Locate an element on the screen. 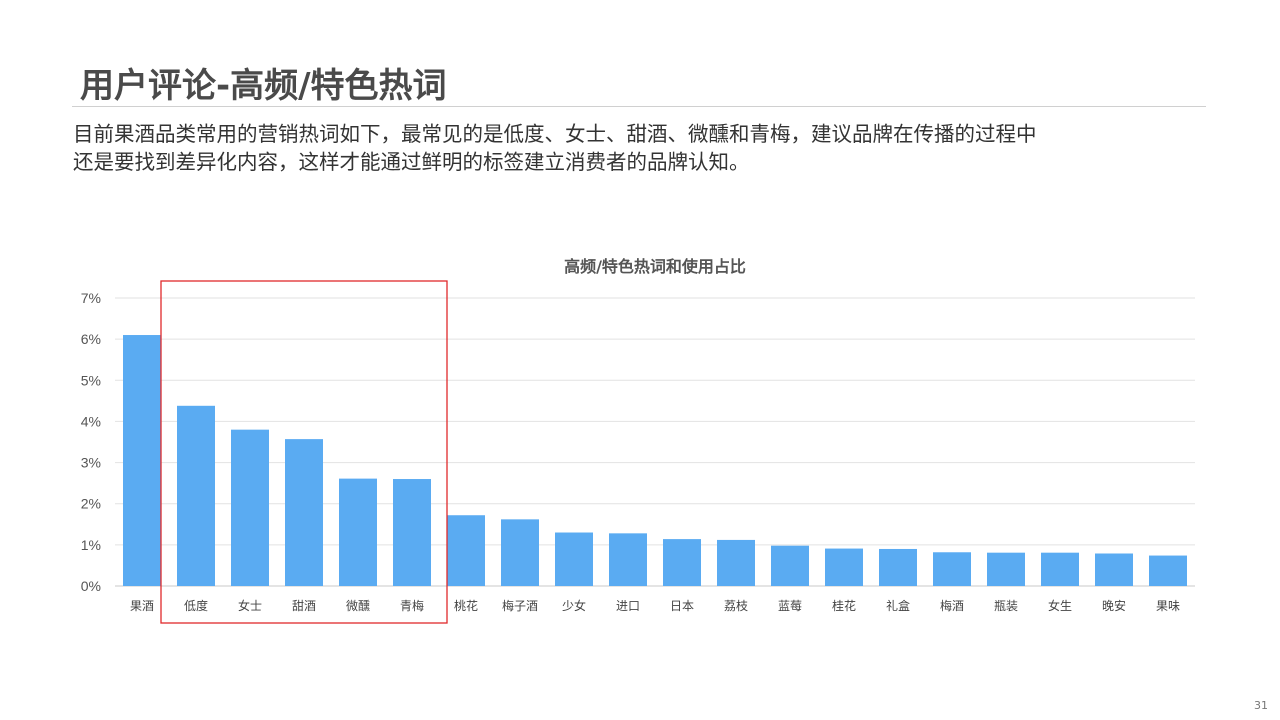 This screenshot has height=720, width=1280. x-tick-label: 礼盒 is located at coordinates (898, 605).